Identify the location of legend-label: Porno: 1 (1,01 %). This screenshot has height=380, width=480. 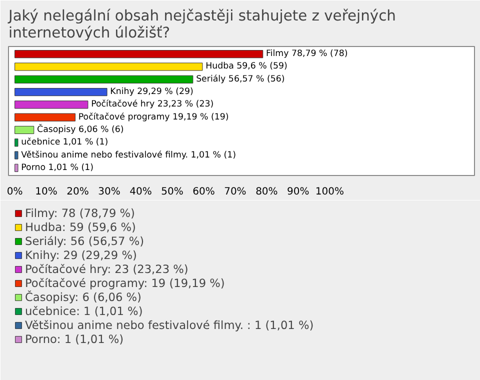
(74, 339).